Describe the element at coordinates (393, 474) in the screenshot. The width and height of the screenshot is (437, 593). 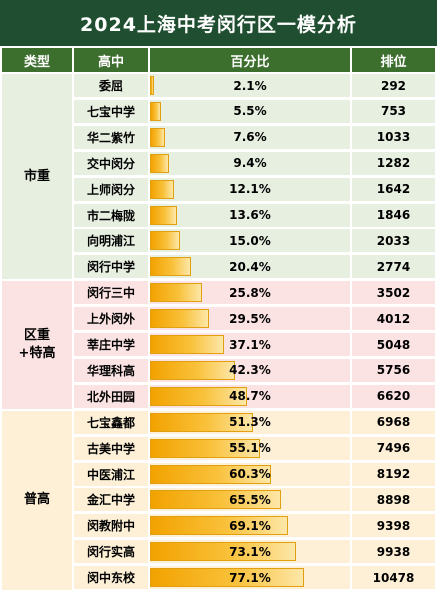
I see `rank-cell: 8192` at that location.